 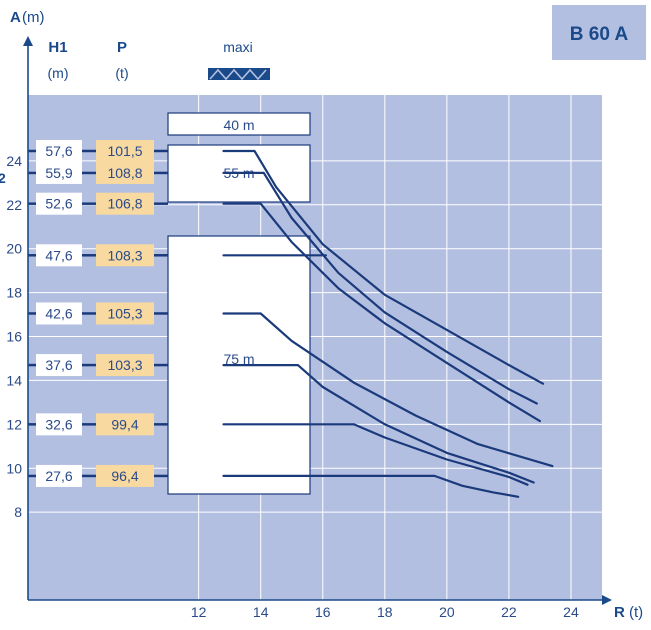 I want to click on side-label-fragment: 2, so click(x=3, y=178).